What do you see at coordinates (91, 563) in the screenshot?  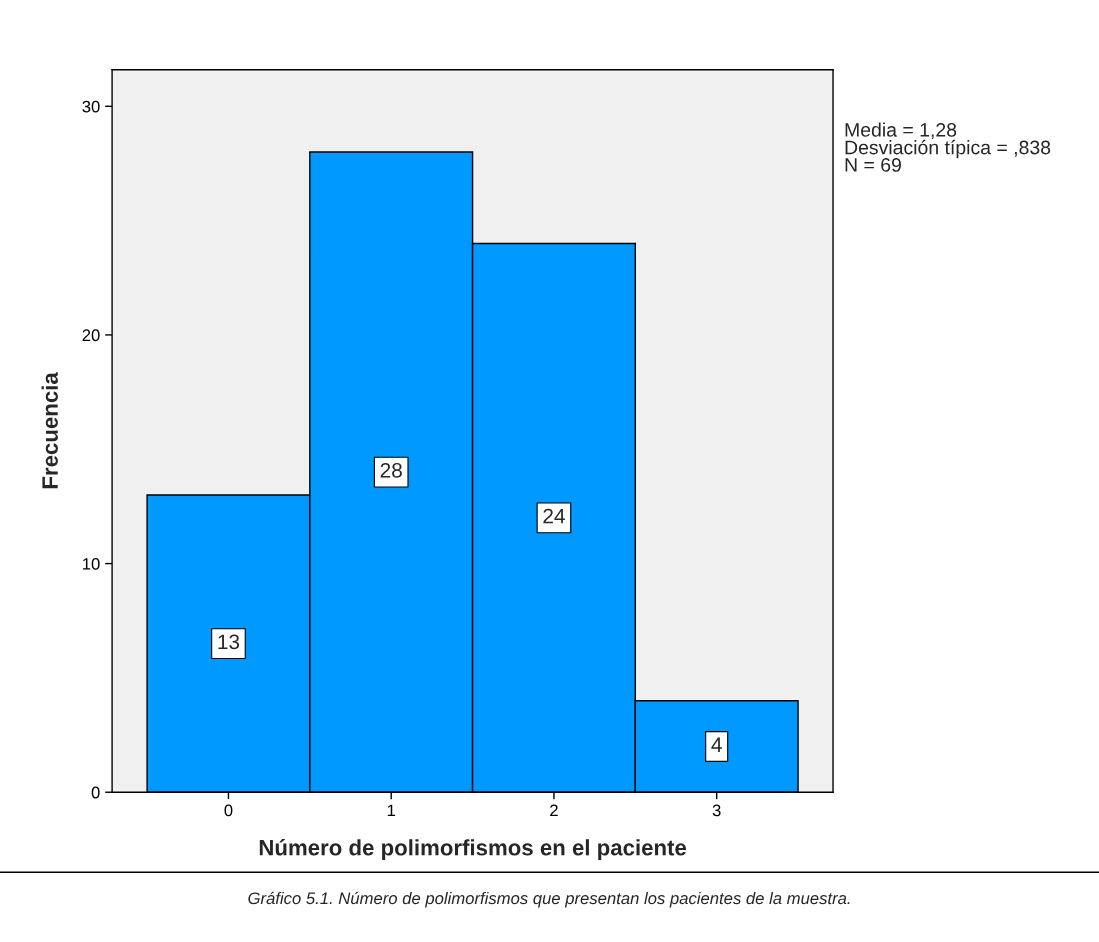 I see `y-tick-label: 10` at bounding box center [91, 563].